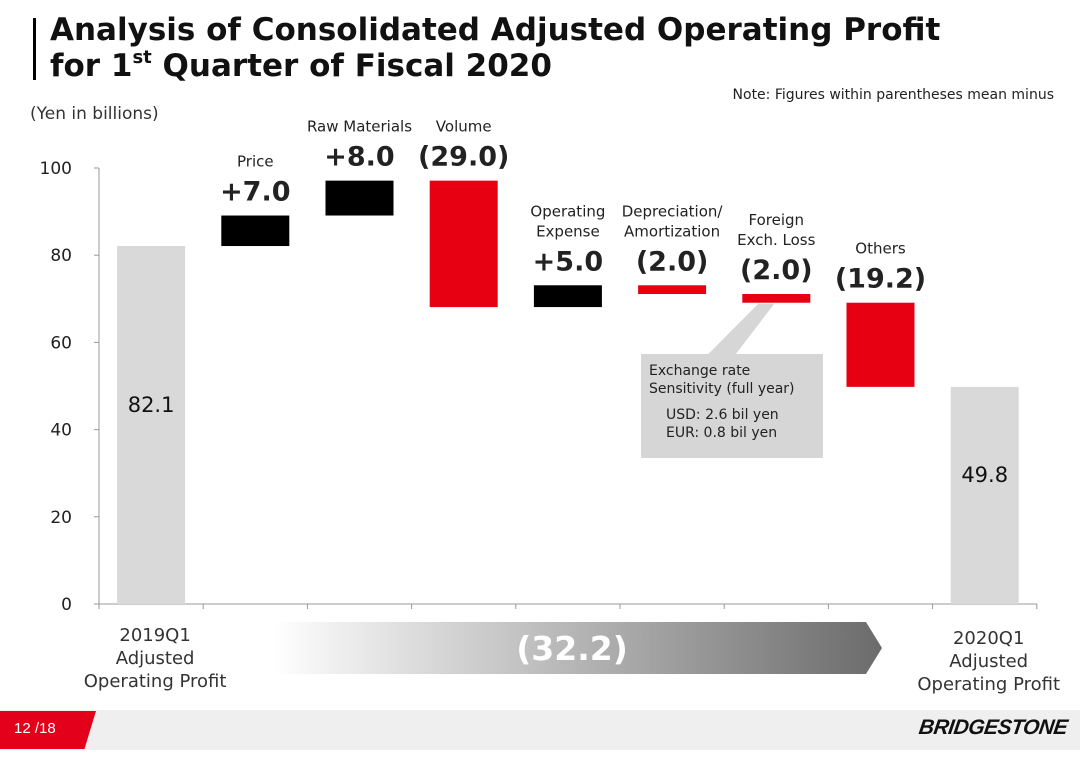 The width and height of the screenshot is (1080, 763). What do you see at coordinates (776, 298) in the screenshot?
I see `bar-fx` at bounding box center [776, 298].